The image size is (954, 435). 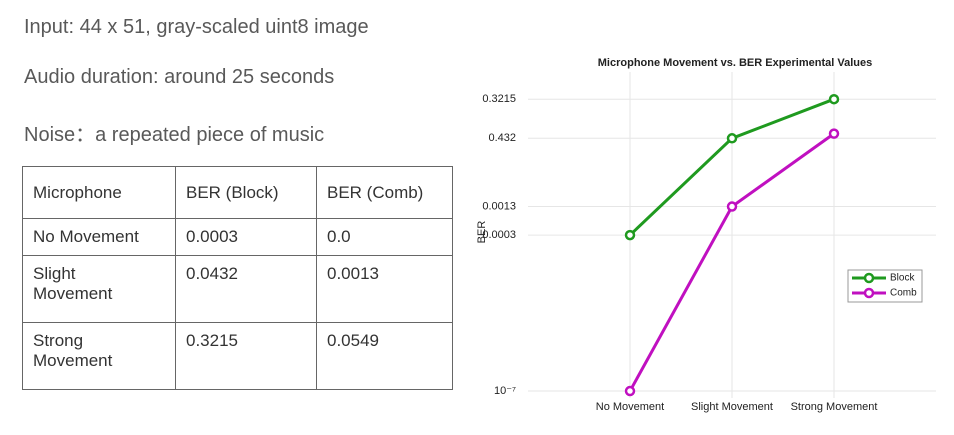 What do you see at coordinates (196, 27) in the screenshot?
I see `text-line: Input: 44 x 51, gray-scaled uint8 image` at bounding box center [196, 27].